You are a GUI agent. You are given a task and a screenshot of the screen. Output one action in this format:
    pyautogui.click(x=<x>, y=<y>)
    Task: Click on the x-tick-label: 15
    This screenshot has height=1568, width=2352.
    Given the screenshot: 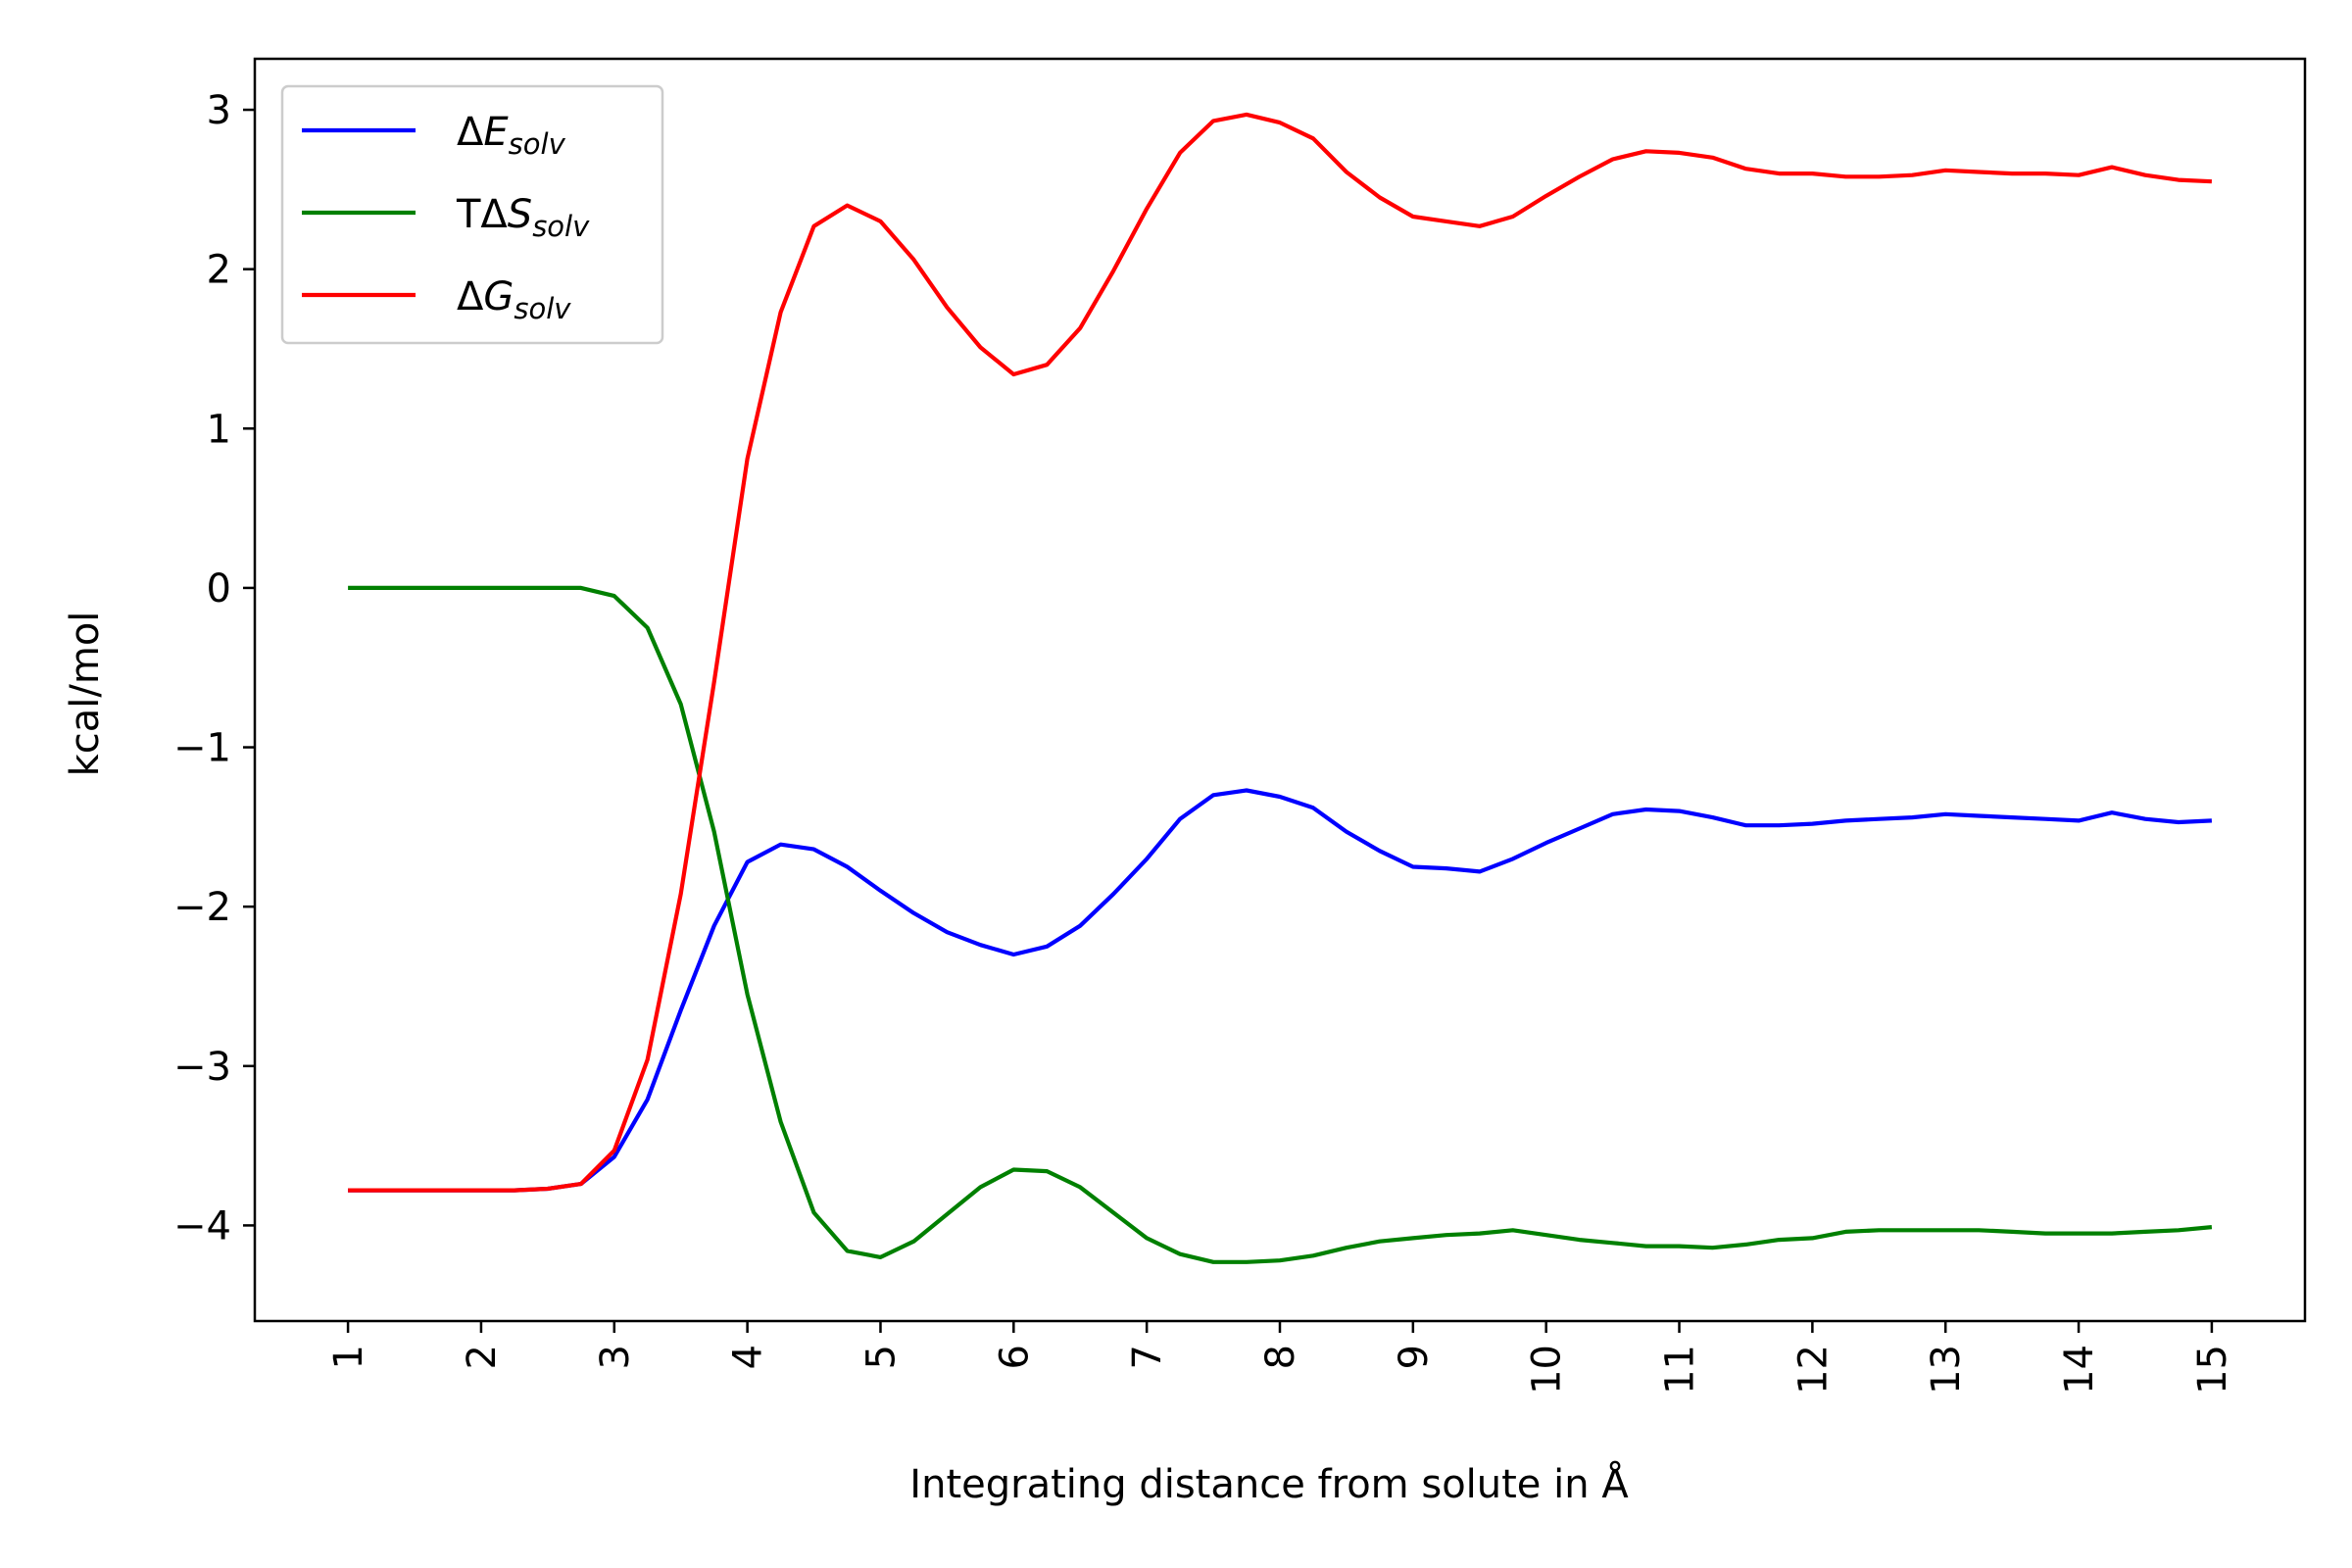 What is the action you would take?
    pyautogui.click(x=2212, y=1370)
    